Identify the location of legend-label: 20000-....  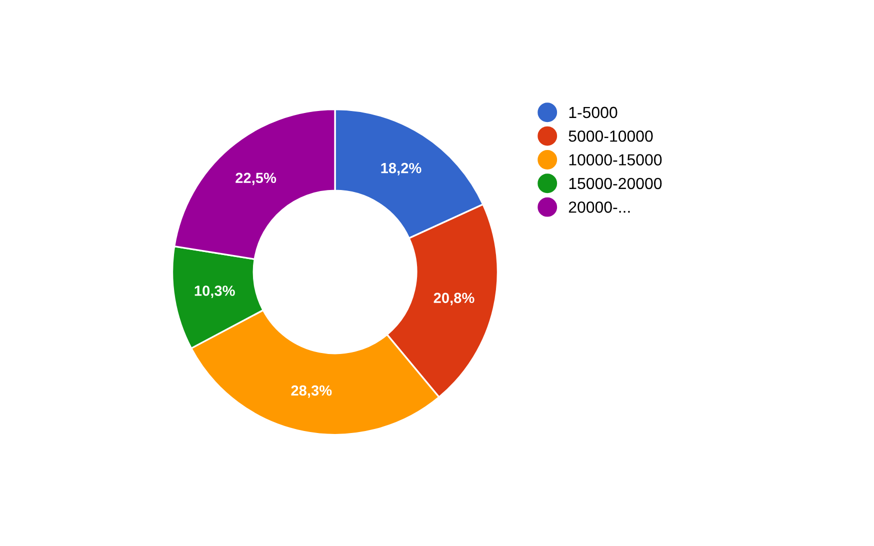
(599, 207).